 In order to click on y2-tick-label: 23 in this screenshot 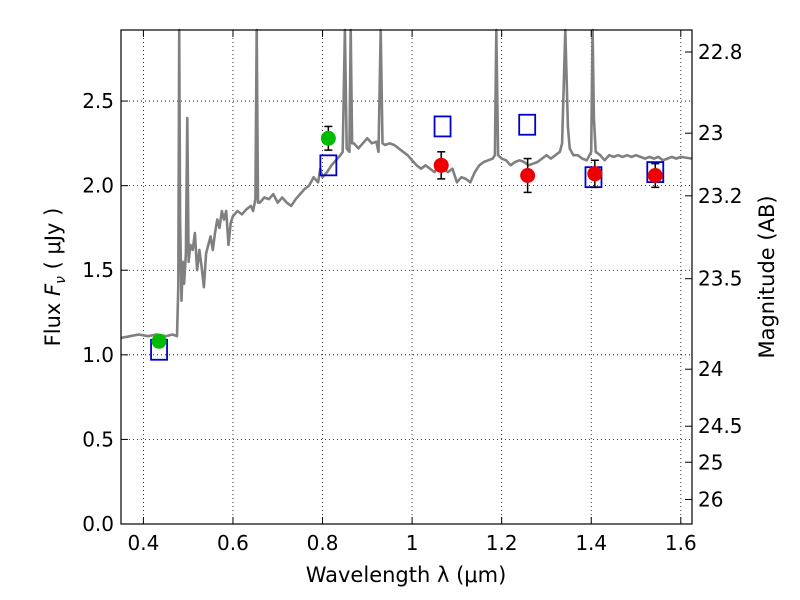, I will do `click(710, 133)`.